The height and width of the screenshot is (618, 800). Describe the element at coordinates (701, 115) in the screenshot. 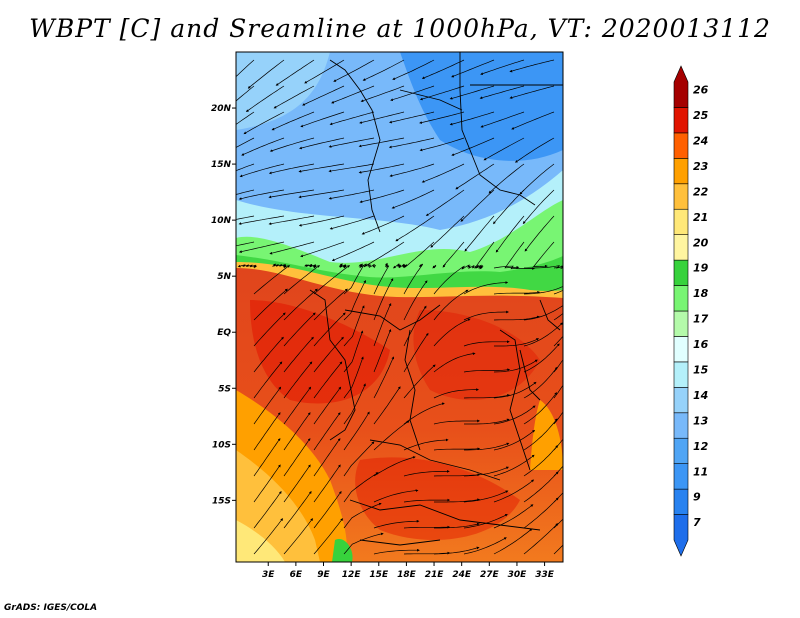

I see `colorbar-label: 25` at that location.